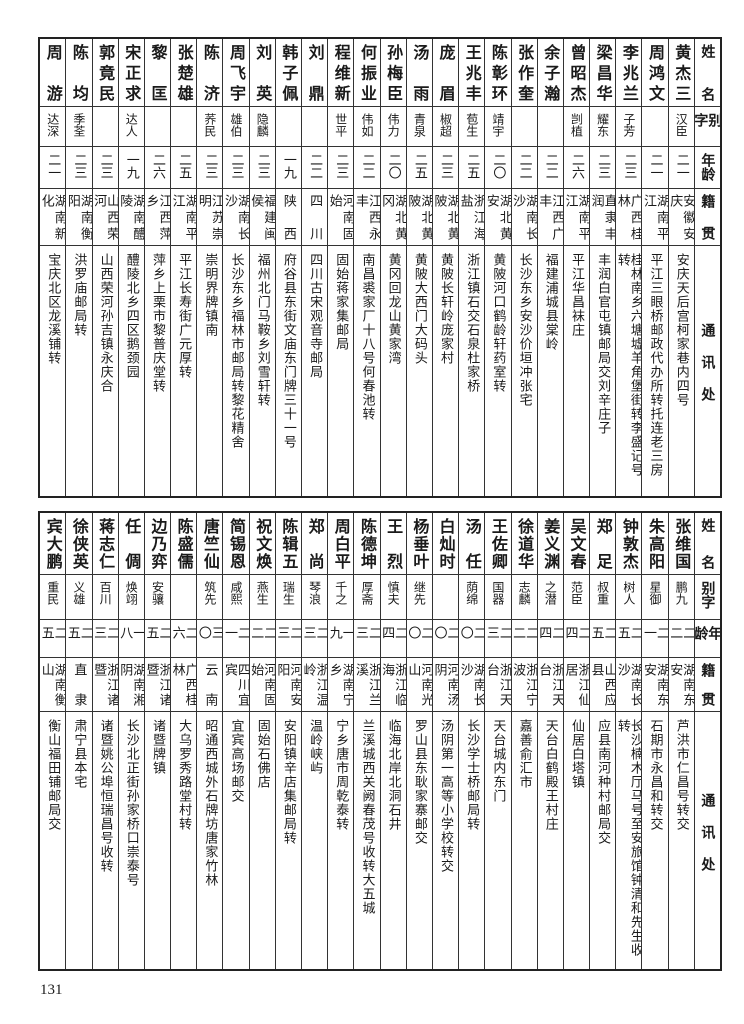 The image size is (744, 1024). What do you see at coordinates (131, 371) in the screenshot?
I see `address-cell: 醴陵北乡四区鹅颈园` at bounding box center [131, 371].